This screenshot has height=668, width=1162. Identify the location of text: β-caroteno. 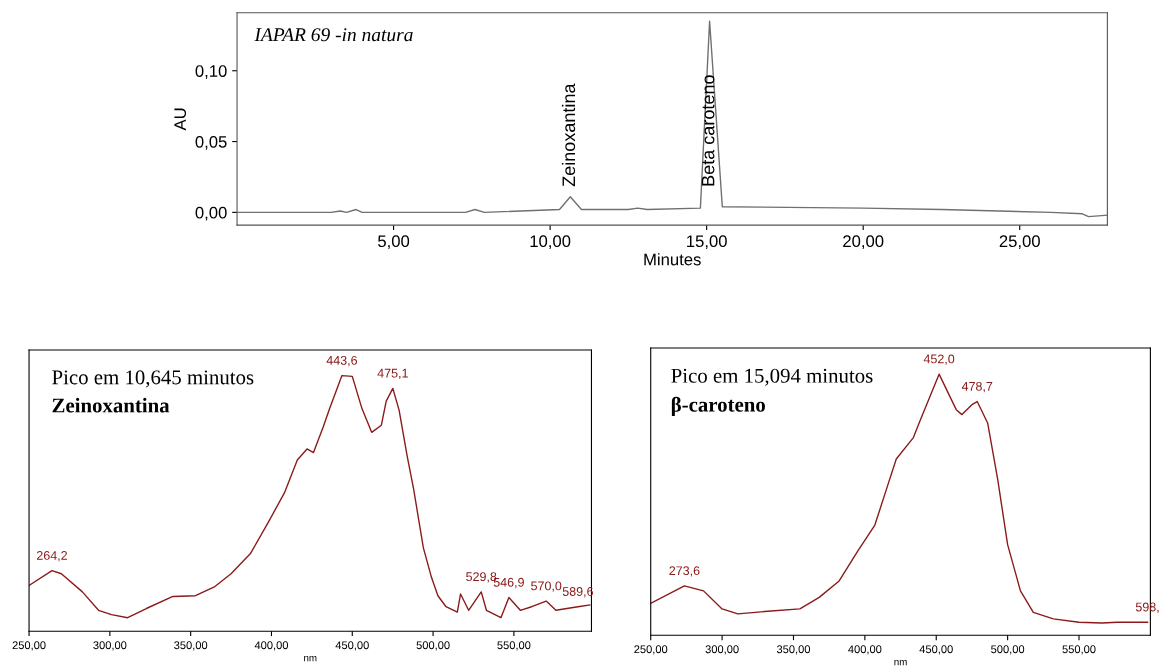
(718, 406).